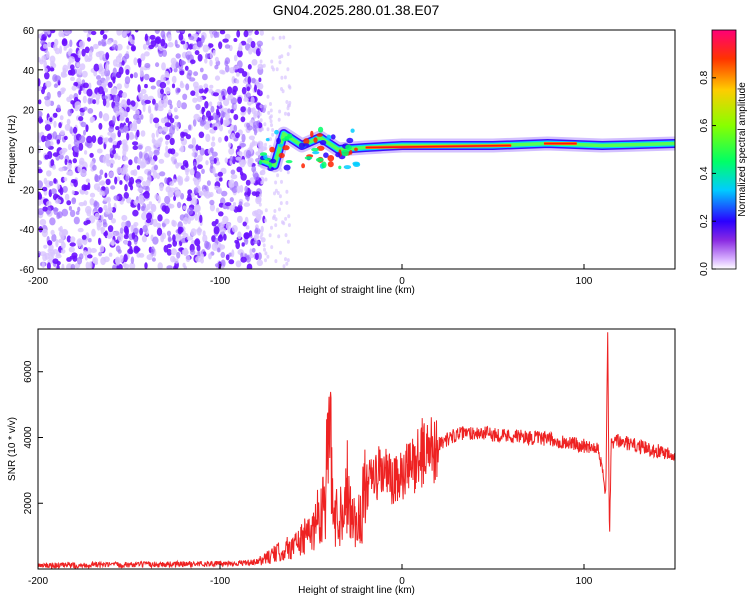 The width and height of the screenshot is (750, 600). What do you see at coordinates (27, 230) in the screenshot?
I see `y-tick-label: -40` at bounding box center [27, 230].